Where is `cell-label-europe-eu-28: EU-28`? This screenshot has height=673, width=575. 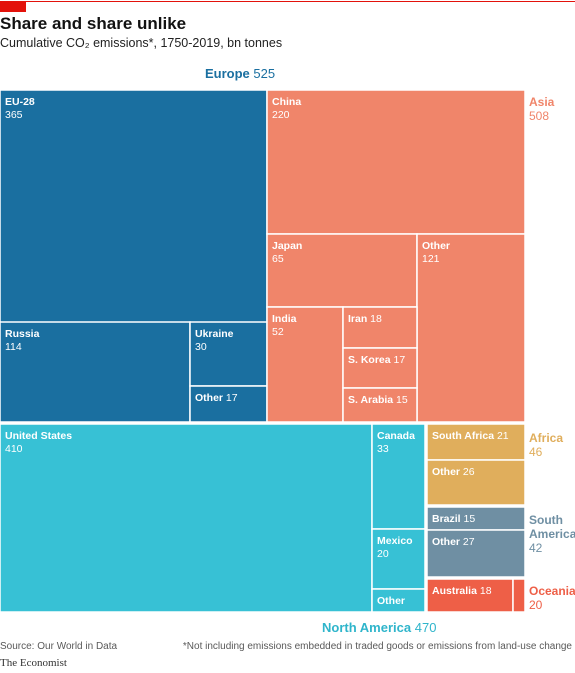 cell-label-europe-eu-28: EU-28 is located at coordinates (20, 102).